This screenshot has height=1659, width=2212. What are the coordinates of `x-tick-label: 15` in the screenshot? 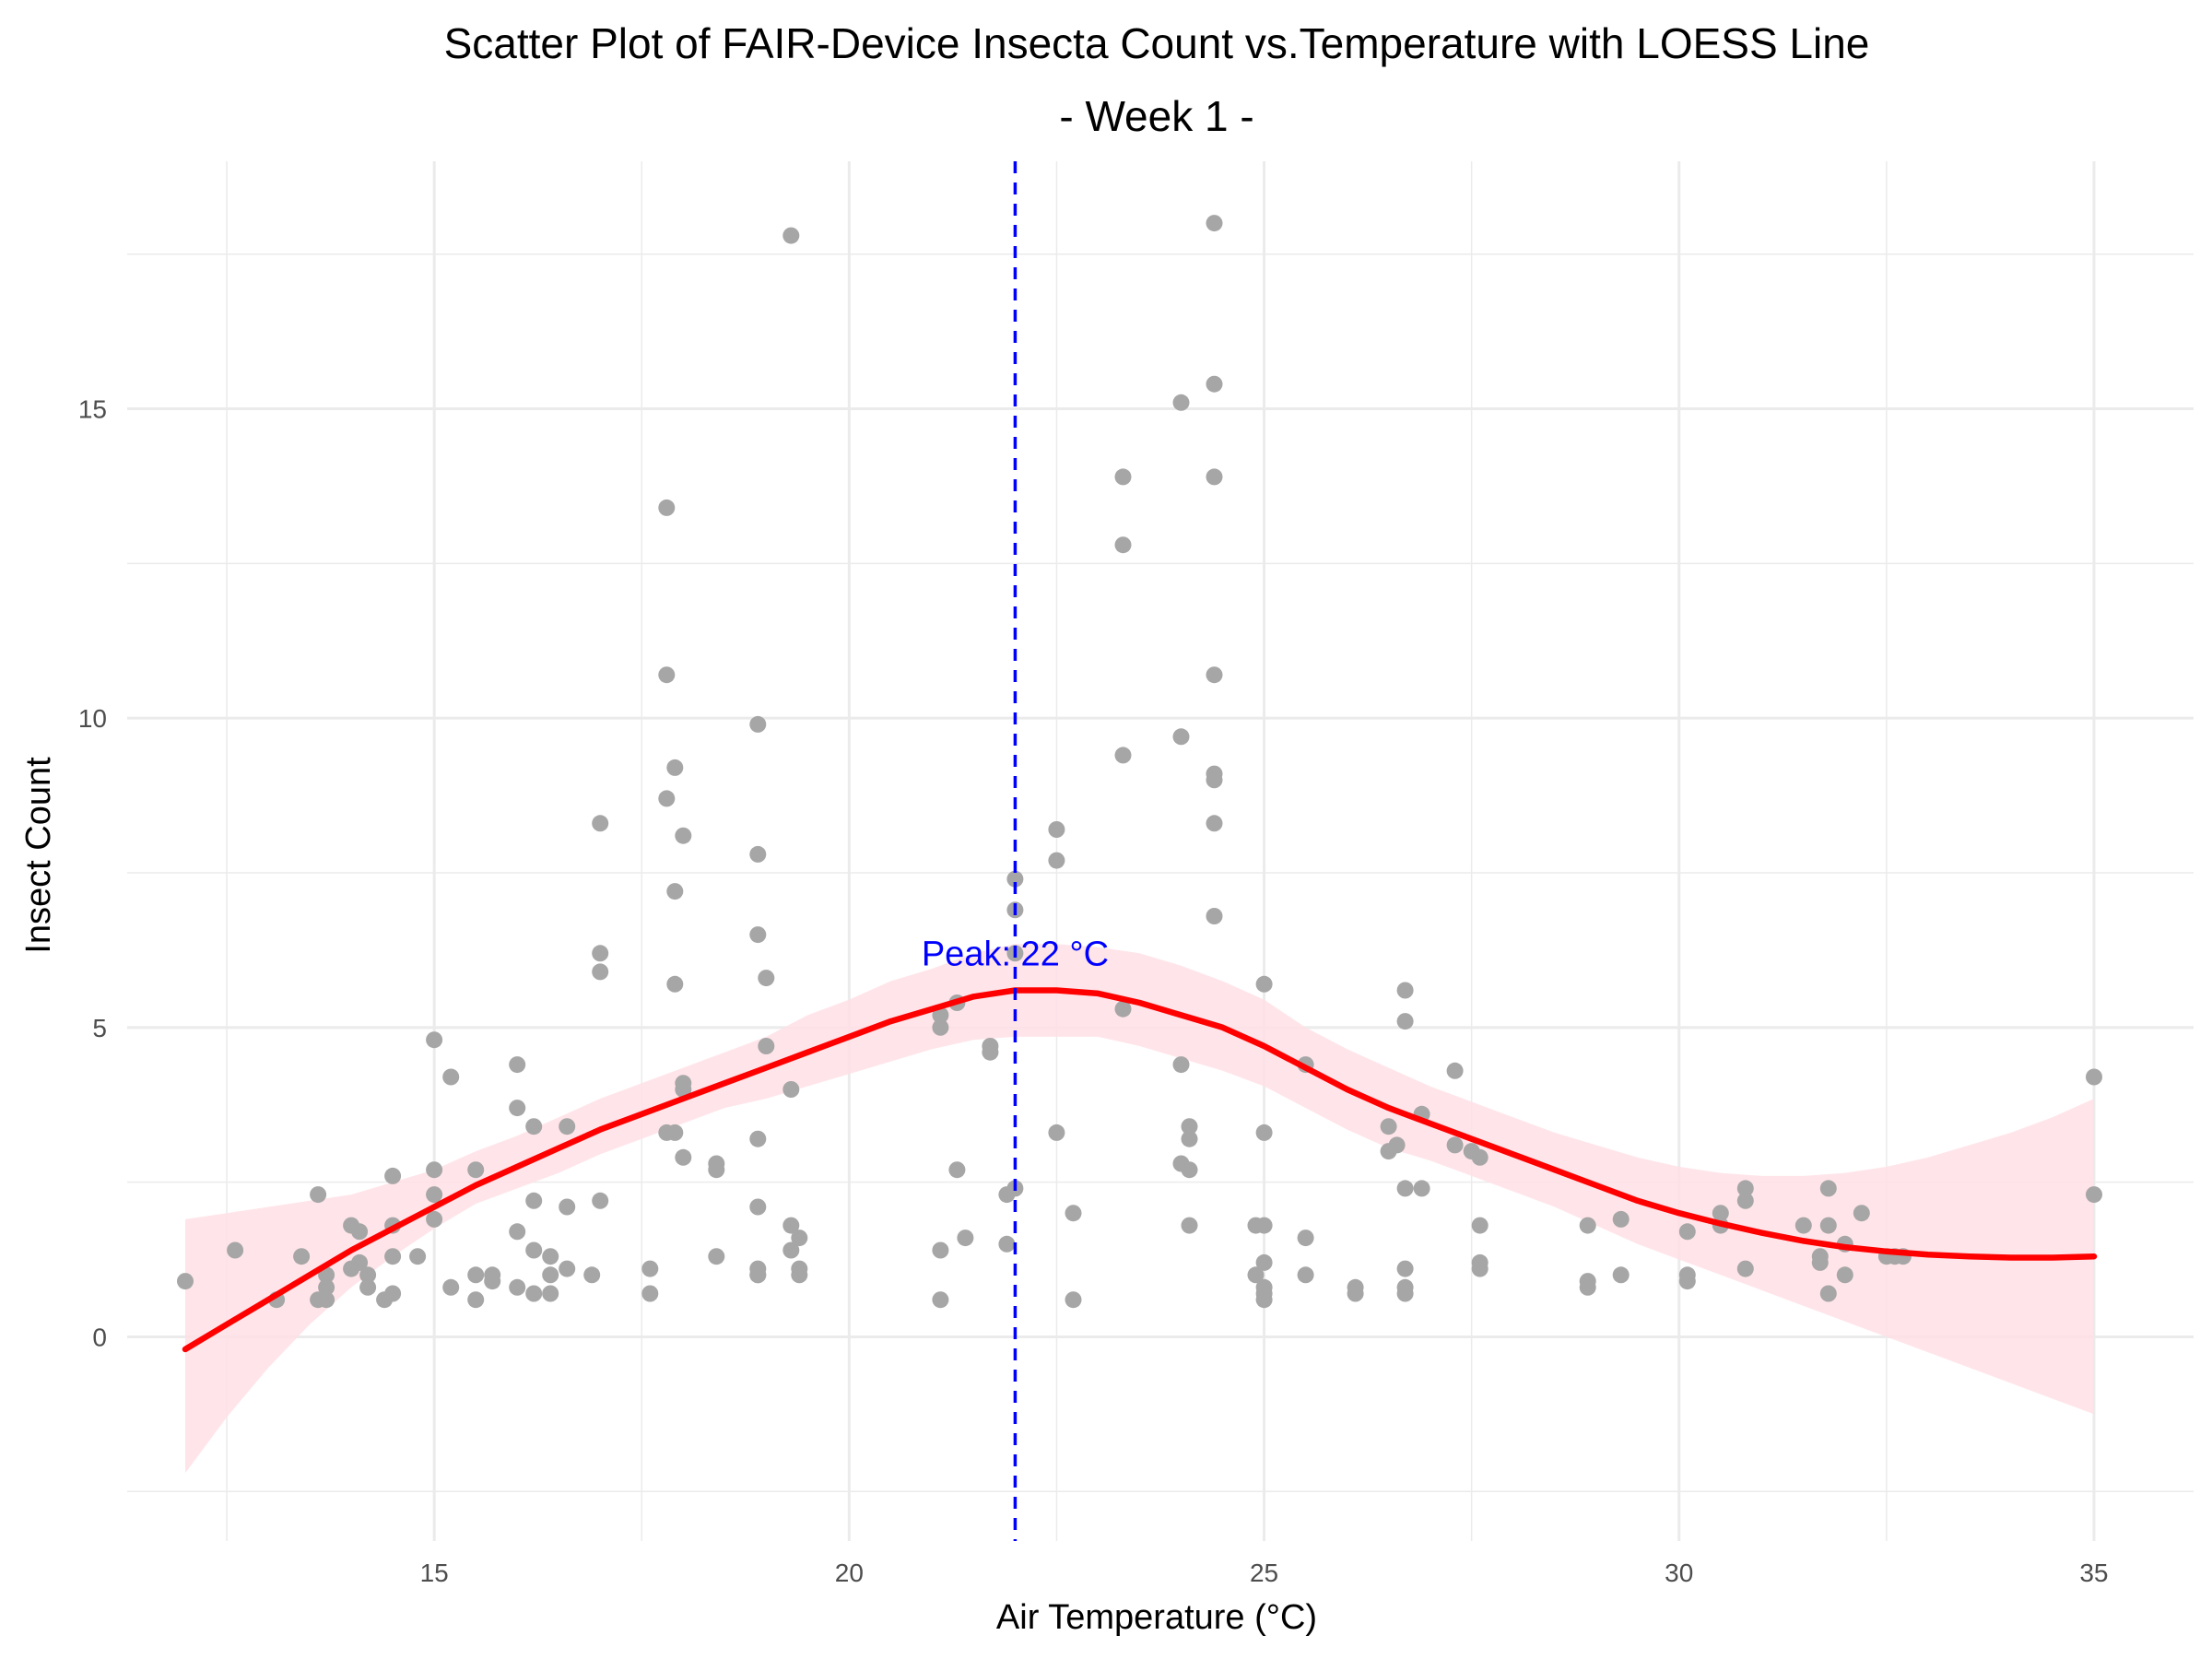 It's located at (434, 1573).